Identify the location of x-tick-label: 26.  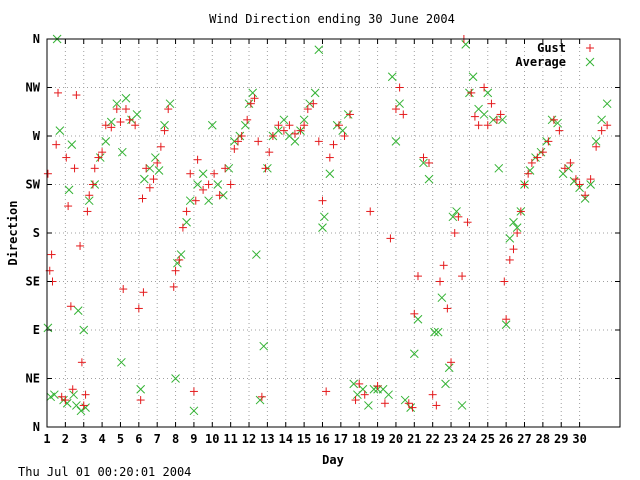
(506, 439).